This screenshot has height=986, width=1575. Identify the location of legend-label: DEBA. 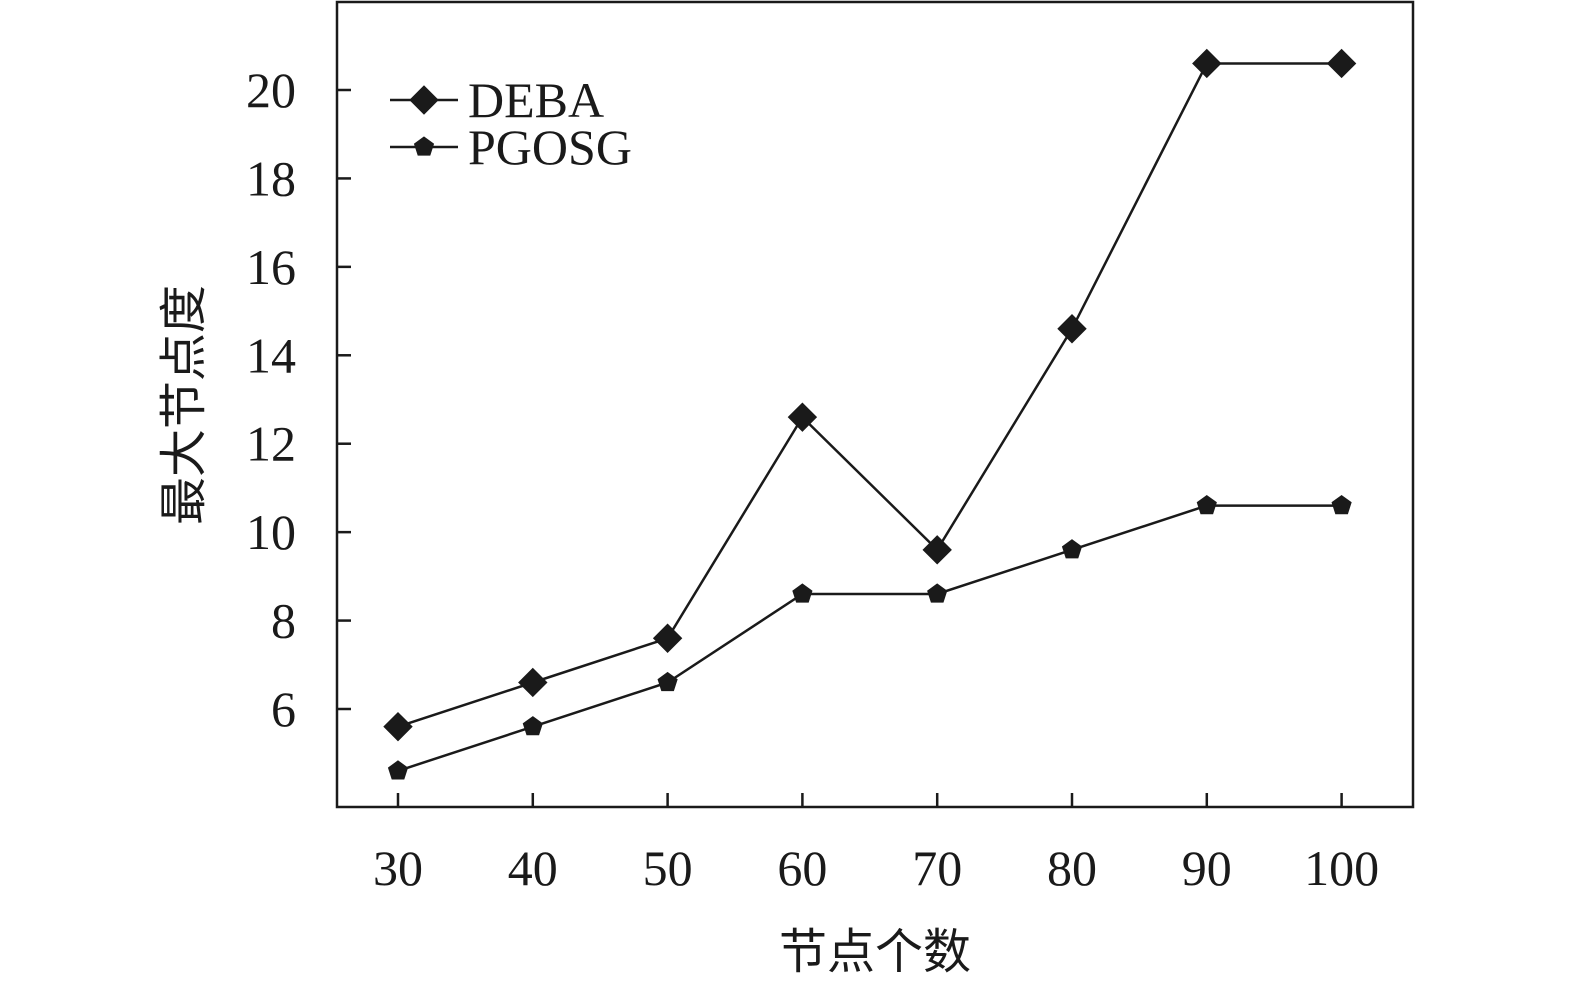
(536, 100).